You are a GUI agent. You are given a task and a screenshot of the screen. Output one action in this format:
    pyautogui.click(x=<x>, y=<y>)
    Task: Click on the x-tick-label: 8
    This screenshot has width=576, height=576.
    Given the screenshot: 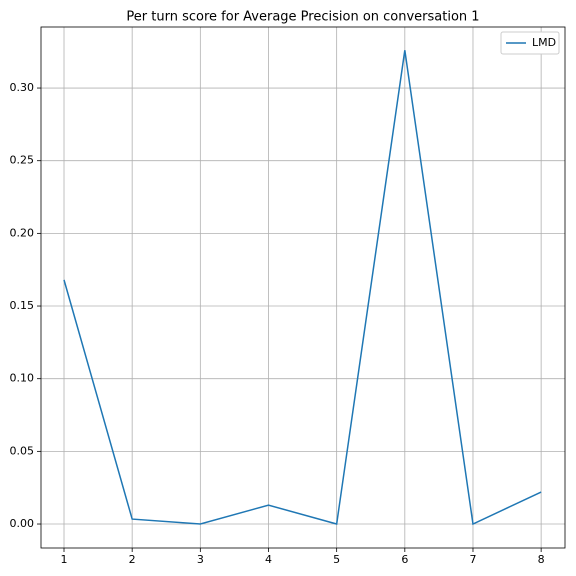 What is the action you would take?
    pyautogui.click(x=541, y=559)
    